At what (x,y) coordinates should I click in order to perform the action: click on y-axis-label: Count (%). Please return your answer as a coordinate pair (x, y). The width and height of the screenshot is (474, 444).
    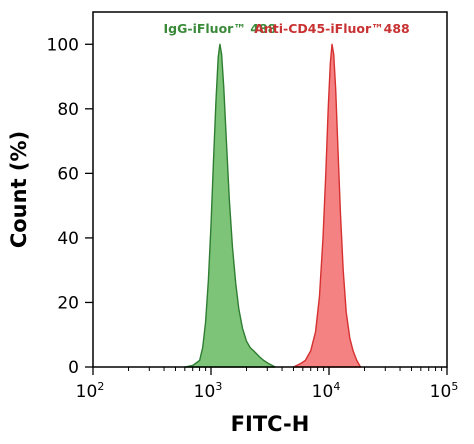
    Looking at the image, I should click on (19, 189).